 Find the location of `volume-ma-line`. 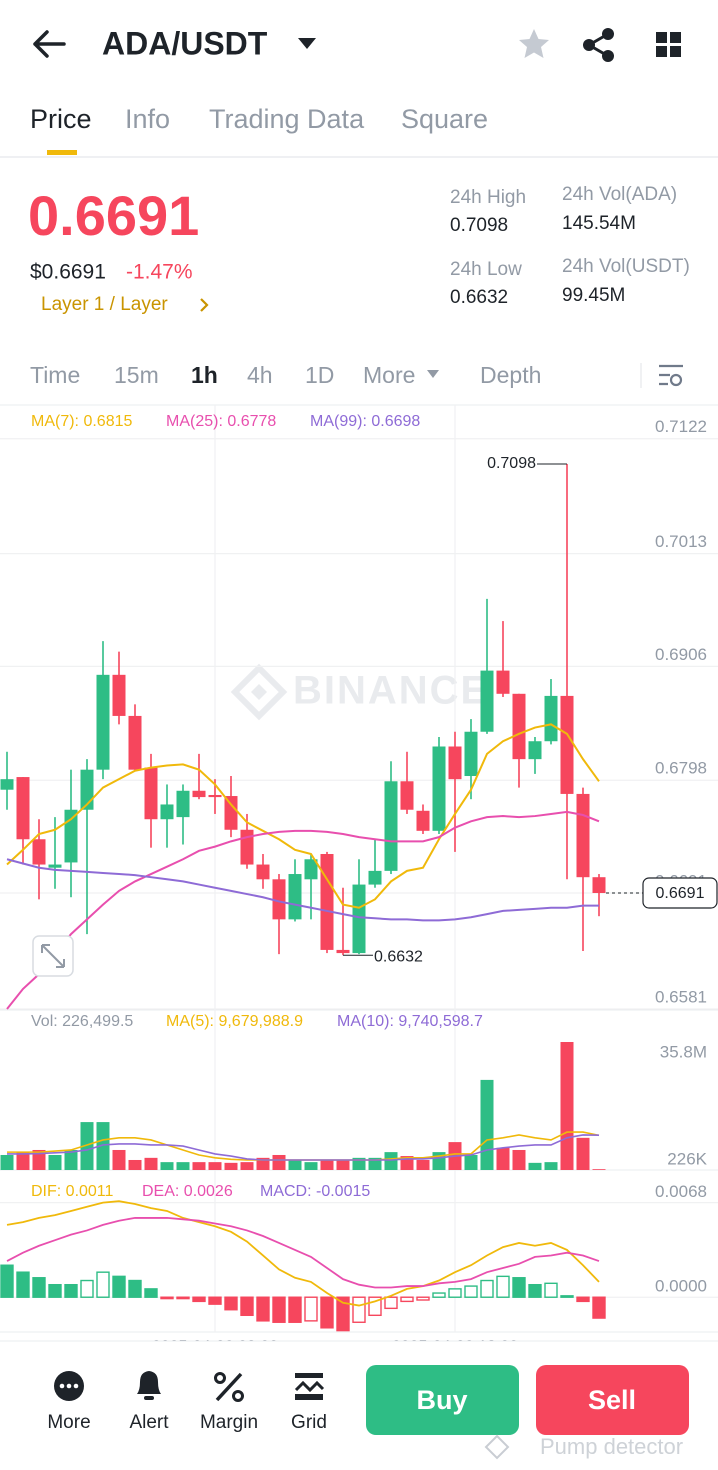

volume-ma-line is located at coordinates (303, 1146).